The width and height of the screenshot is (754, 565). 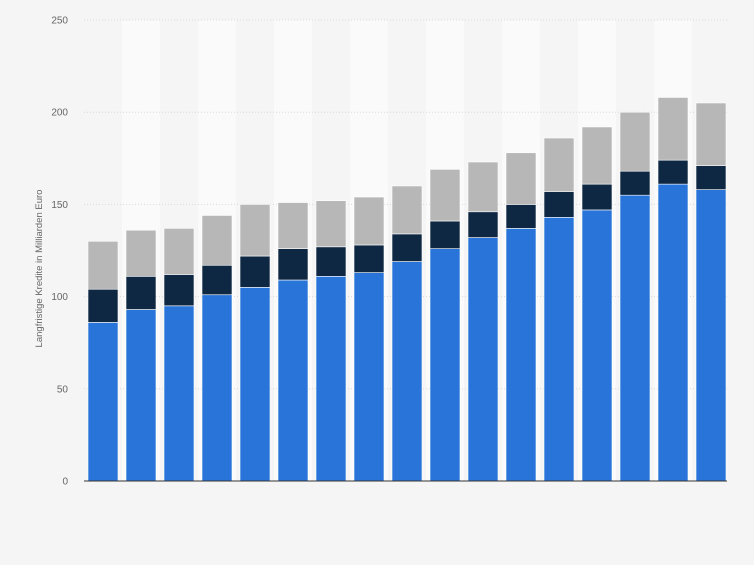 I want to click on y-axis-ticks: 0 50 100 150 200 250, so click(x=59, y=252).